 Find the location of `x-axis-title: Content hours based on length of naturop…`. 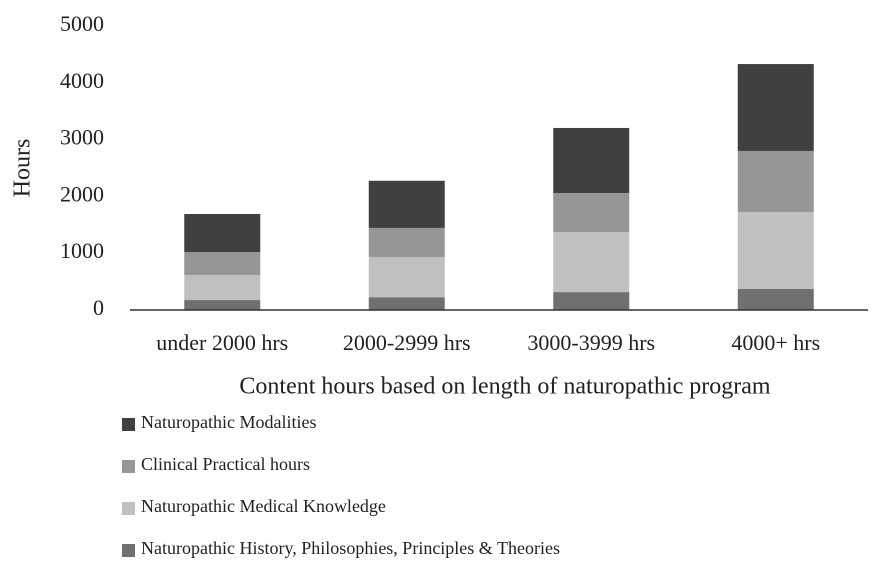

x-axis-title: Content hours based on length of naturop… is located at coordinates (505, 387).